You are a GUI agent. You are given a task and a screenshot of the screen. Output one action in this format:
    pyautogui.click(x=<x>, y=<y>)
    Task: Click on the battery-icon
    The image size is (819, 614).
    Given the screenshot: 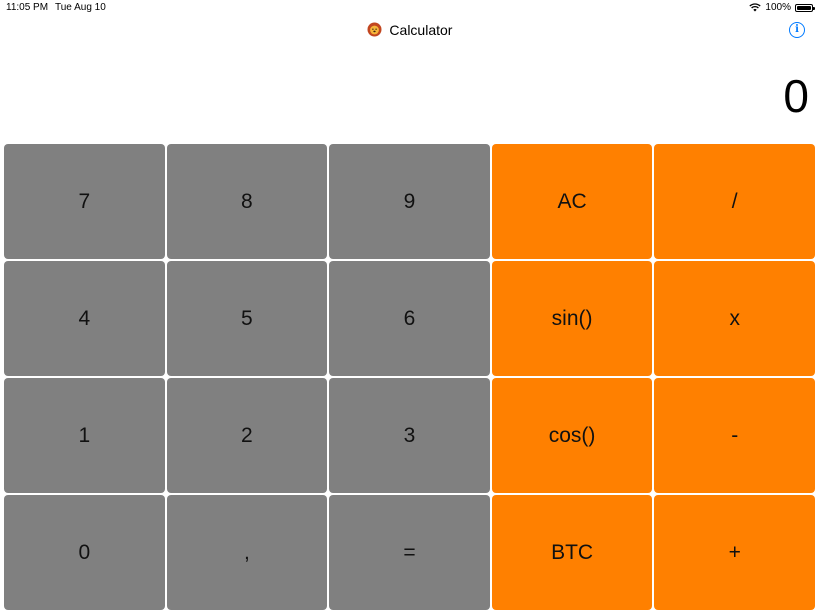 What is the action you would take?
    pyautogui.click(x=805, y=7)
    